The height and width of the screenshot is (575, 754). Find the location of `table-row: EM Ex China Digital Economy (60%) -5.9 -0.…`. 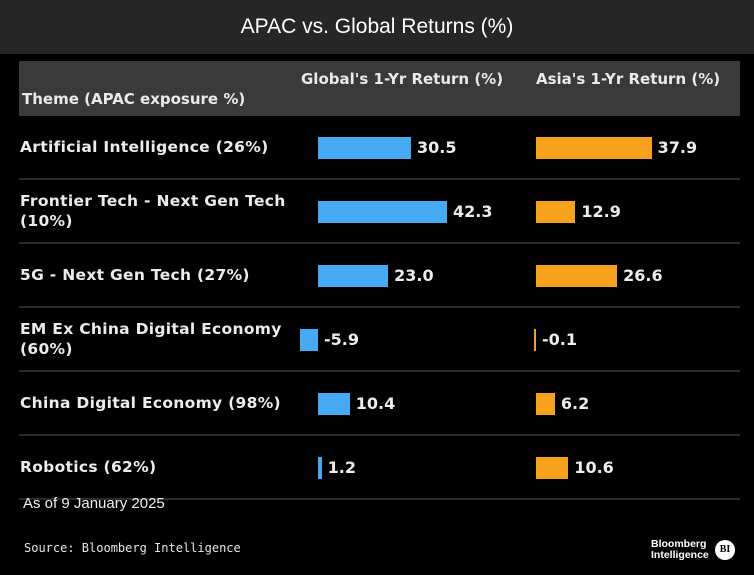

table-row: EM Ex China Digital Economy (60%) -5.9 -0.… is located at coordinates (379, 340).